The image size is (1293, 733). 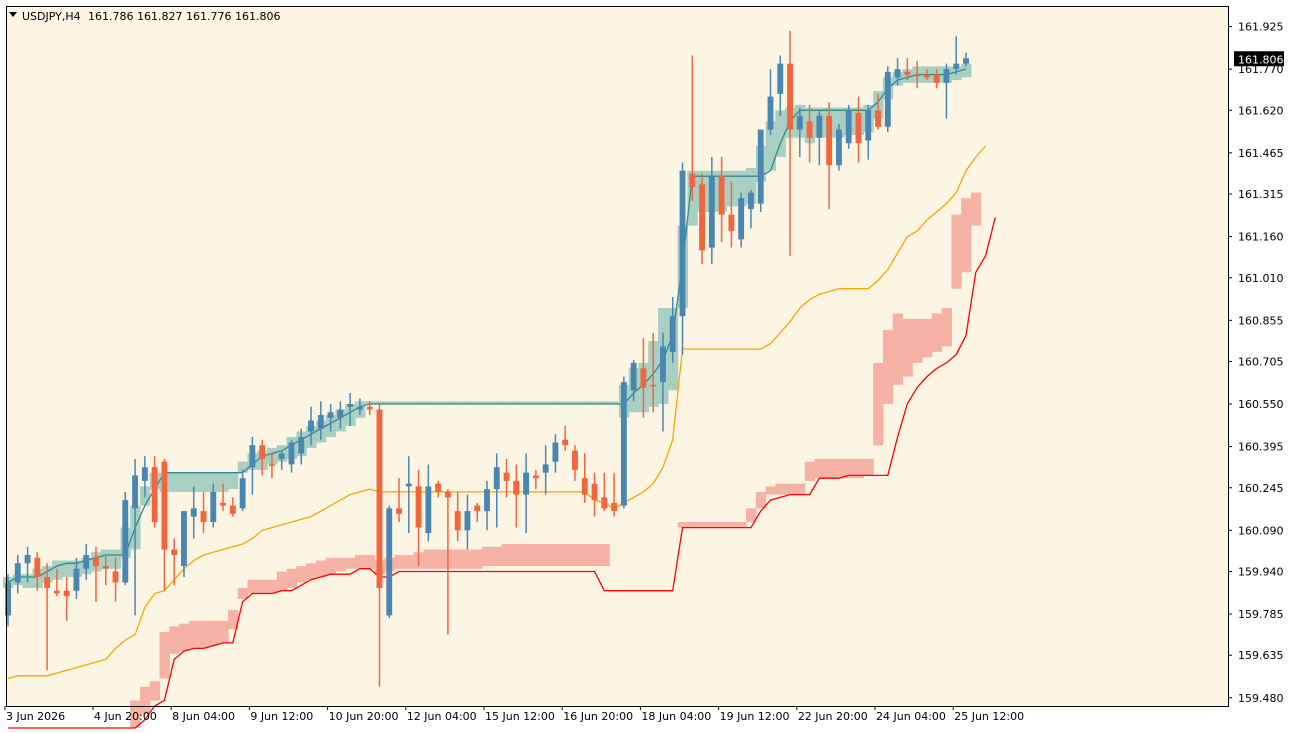 I want to click on y-tick-label: 161.315, so click(x=1261, y=194).